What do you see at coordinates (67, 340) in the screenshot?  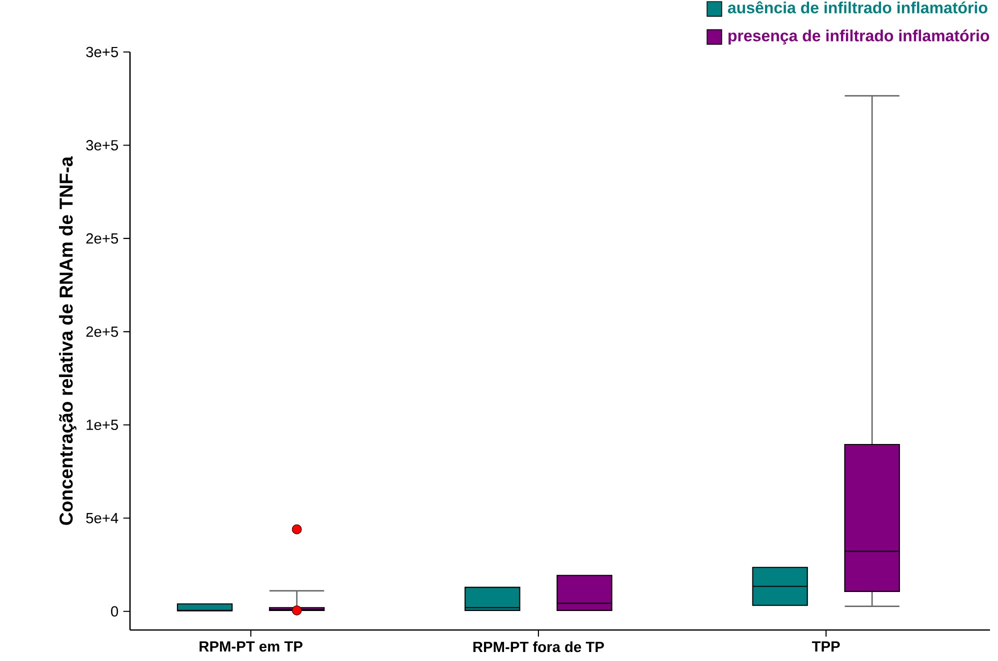 I see `y-axis-title: Concentração relativa de RNAm de TNF-a` at bounding box center [67, 340].